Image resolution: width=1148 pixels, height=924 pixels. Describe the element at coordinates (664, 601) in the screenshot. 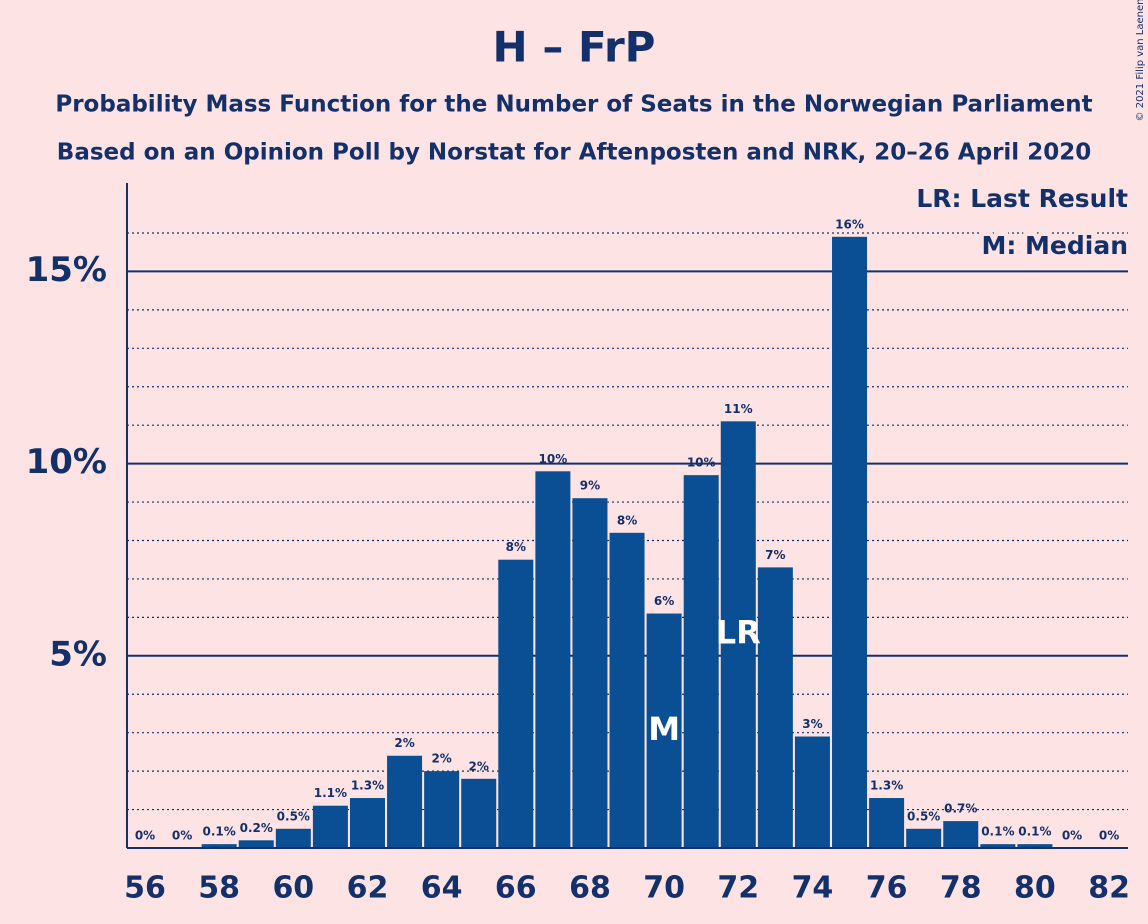

I see `value-label: 6%` at that location.